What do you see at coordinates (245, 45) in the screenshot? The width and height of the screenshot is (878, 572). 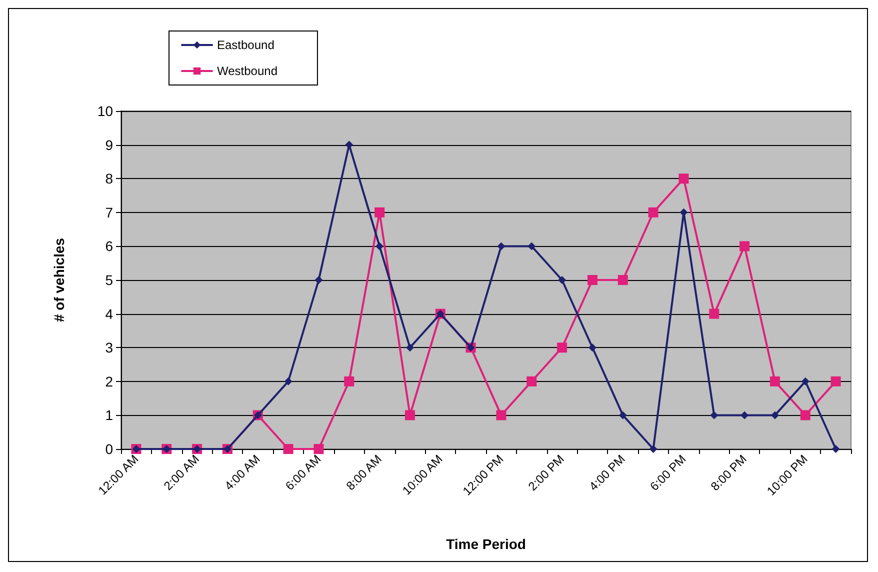 I see `legend-label: Eastbound` at bounding box center [245, 45].